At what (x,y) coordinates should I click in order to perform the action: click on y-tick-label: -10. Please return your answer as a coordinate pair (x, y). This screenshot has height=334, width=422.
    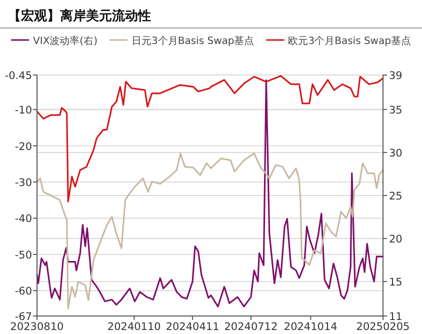
    Looking at the image, I should click on (23, 110).